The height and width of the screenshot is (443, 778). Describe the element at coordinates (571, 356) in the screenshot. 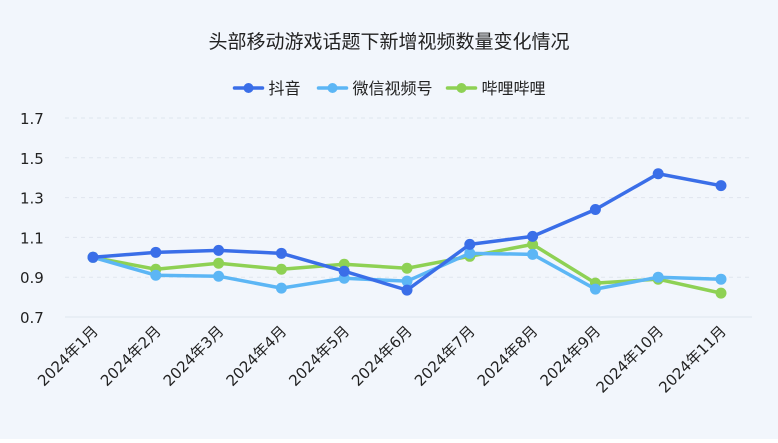

I see `x-tick-label: 2024年9月` at that location.